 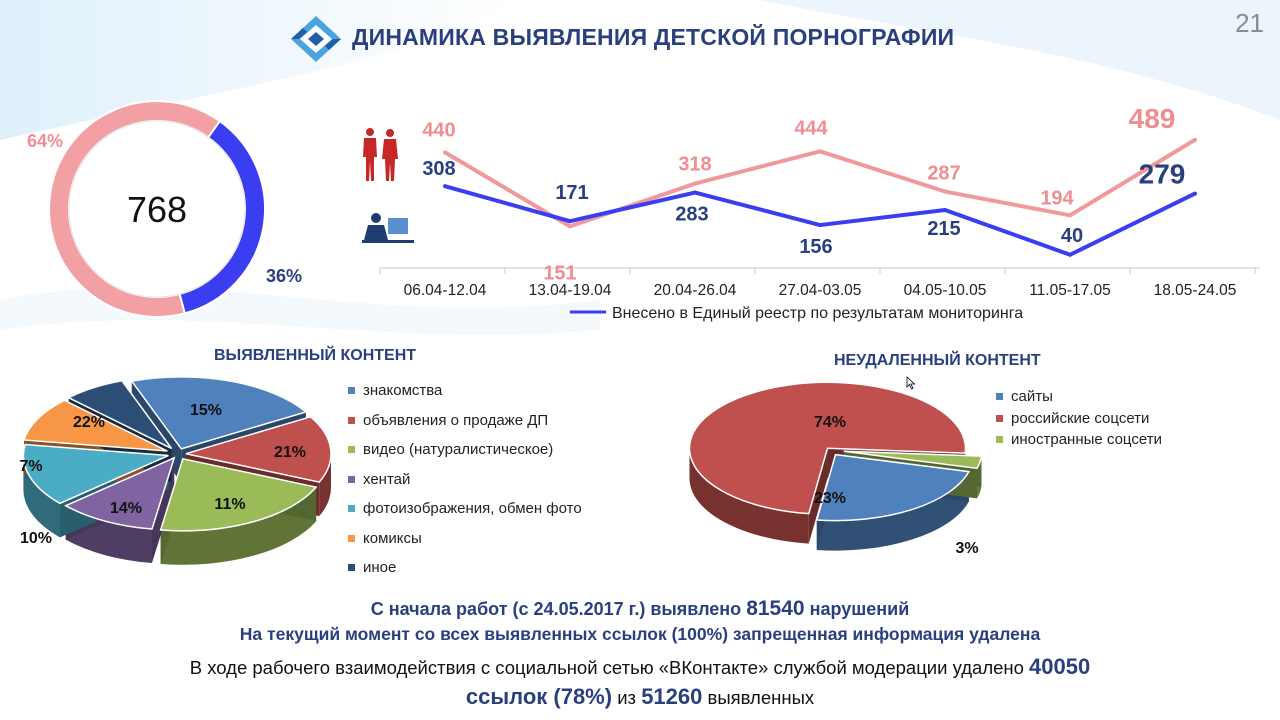 What do you see at coordinates (818, 496) in the screenshot?
I see `undeleted-content-pie-slice-edge` at bounding box center [818, 496].